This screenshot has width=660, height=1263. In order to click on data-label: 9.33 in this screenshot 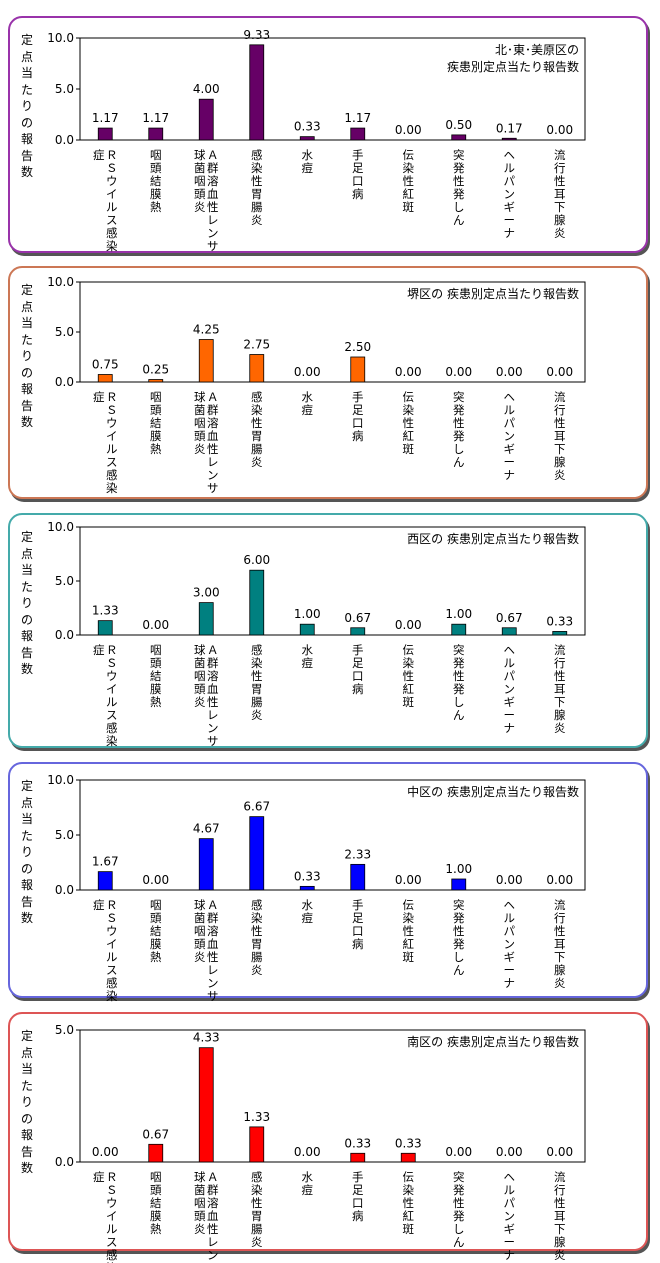, I will do `click(256, 35)`.